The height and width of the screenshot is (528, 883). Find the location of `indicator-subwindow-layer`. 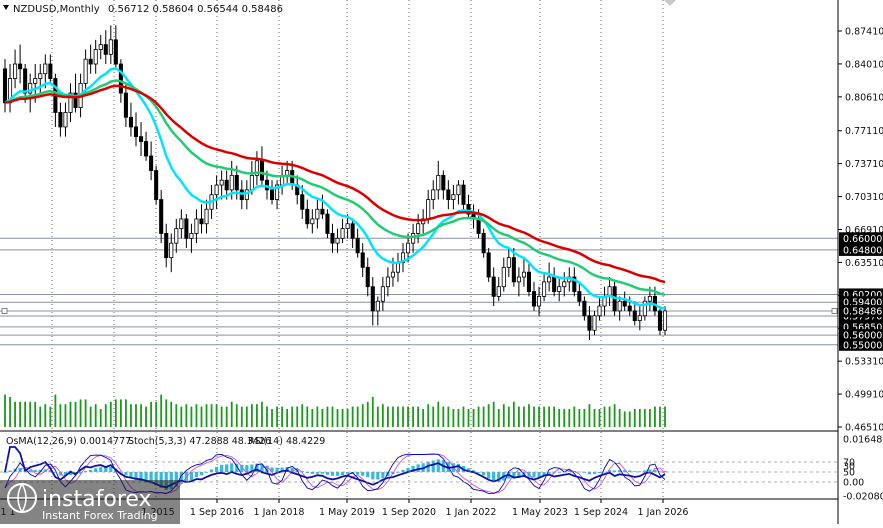

indicator-subwindow-layer is located at coordinates (419, 470).